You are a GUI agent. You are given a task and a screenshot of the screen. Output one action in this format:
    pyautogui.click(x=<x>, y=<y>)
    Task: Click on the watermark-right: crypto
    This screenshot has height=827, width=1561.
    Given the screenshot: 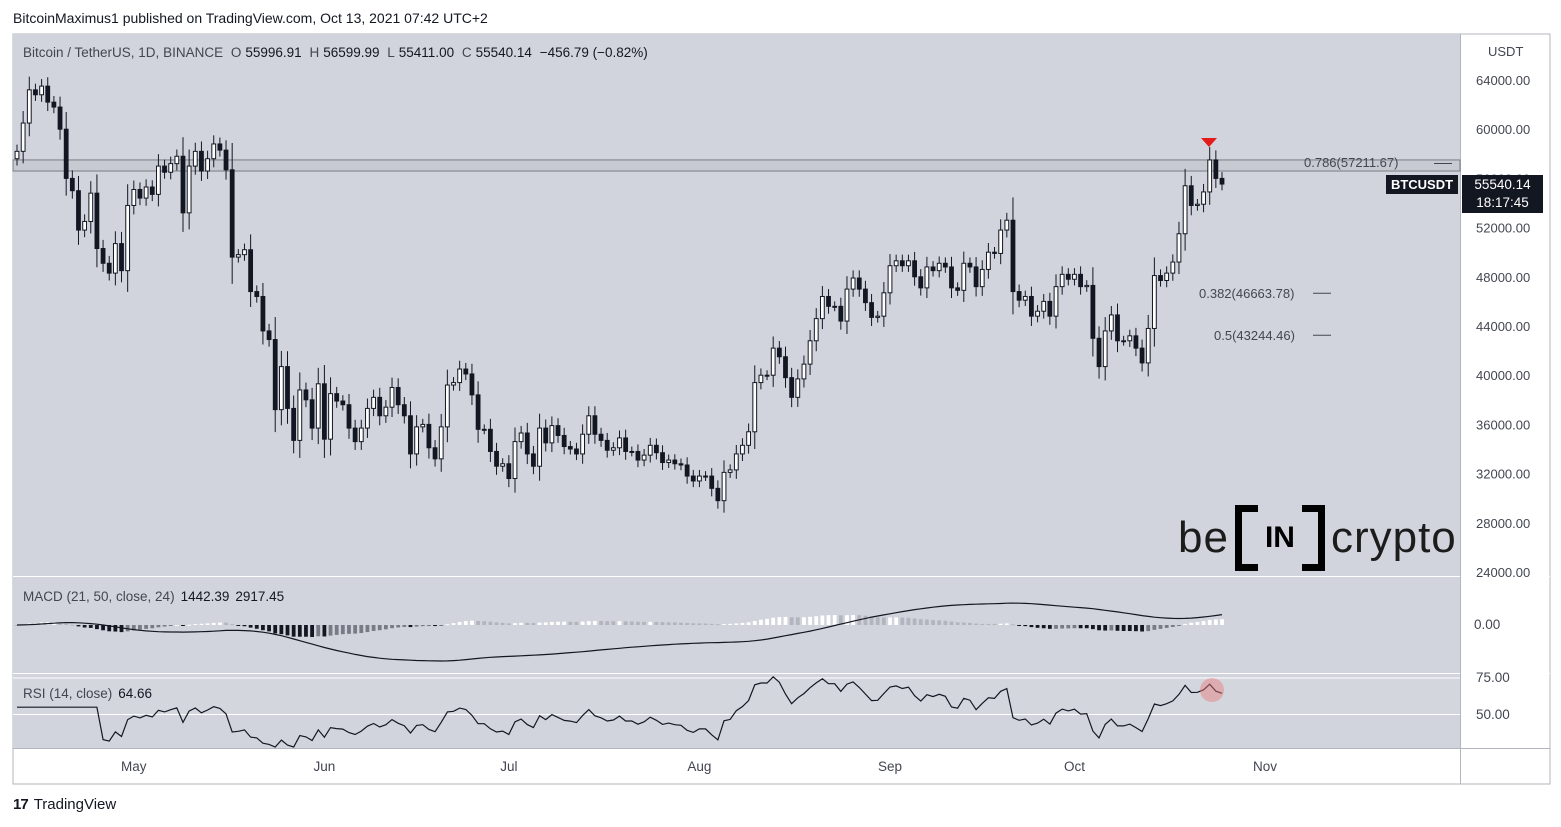 What is the action you would take?
    pyautogui.click(x=1393, y=537)
    